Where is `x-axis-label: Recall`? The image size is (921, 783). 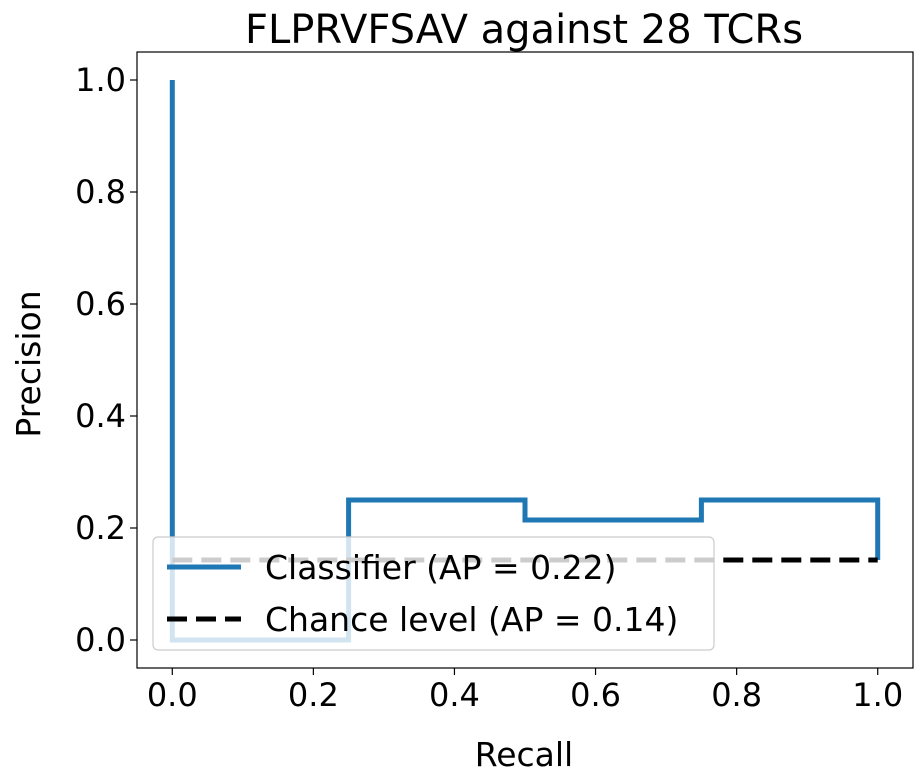 x-axis-label: Recall is located at coordinates (524, 754).